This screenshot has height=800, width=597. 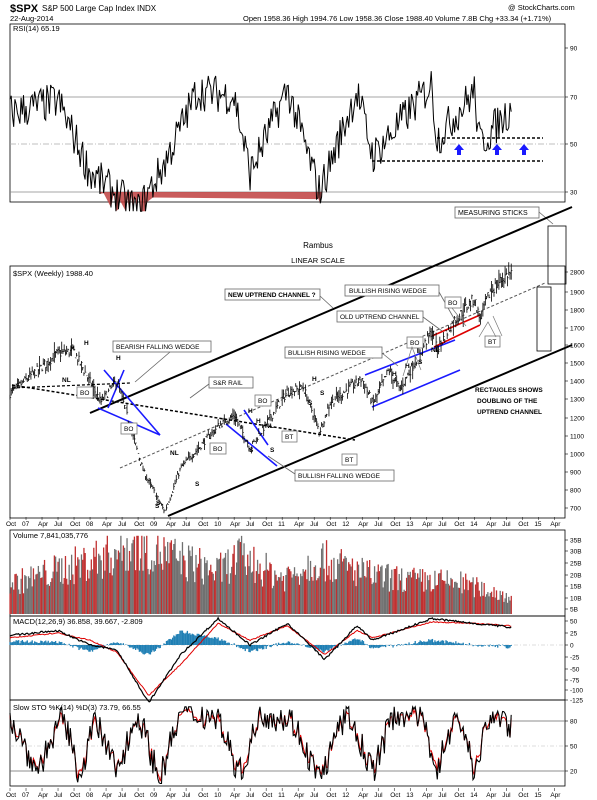 I want to click on bullish-rising-wedge-blue-label: BULLISH RISING WEDGE, so click(x=327, y=353).